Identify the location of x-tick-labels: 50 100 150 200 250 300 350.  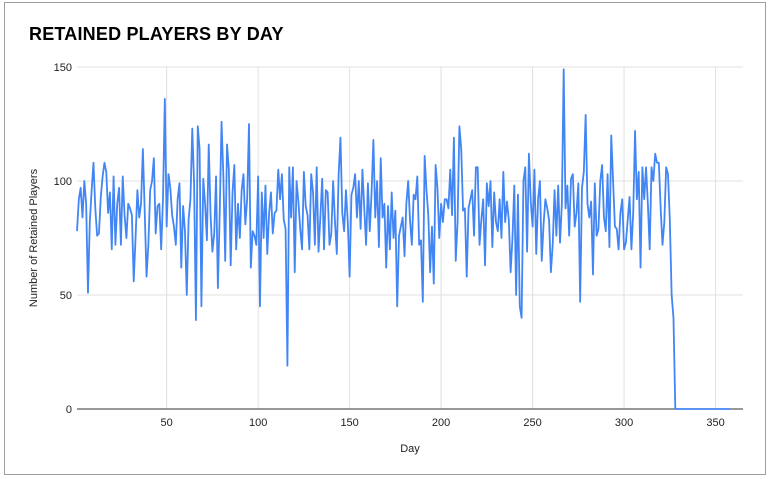
(443, 423).